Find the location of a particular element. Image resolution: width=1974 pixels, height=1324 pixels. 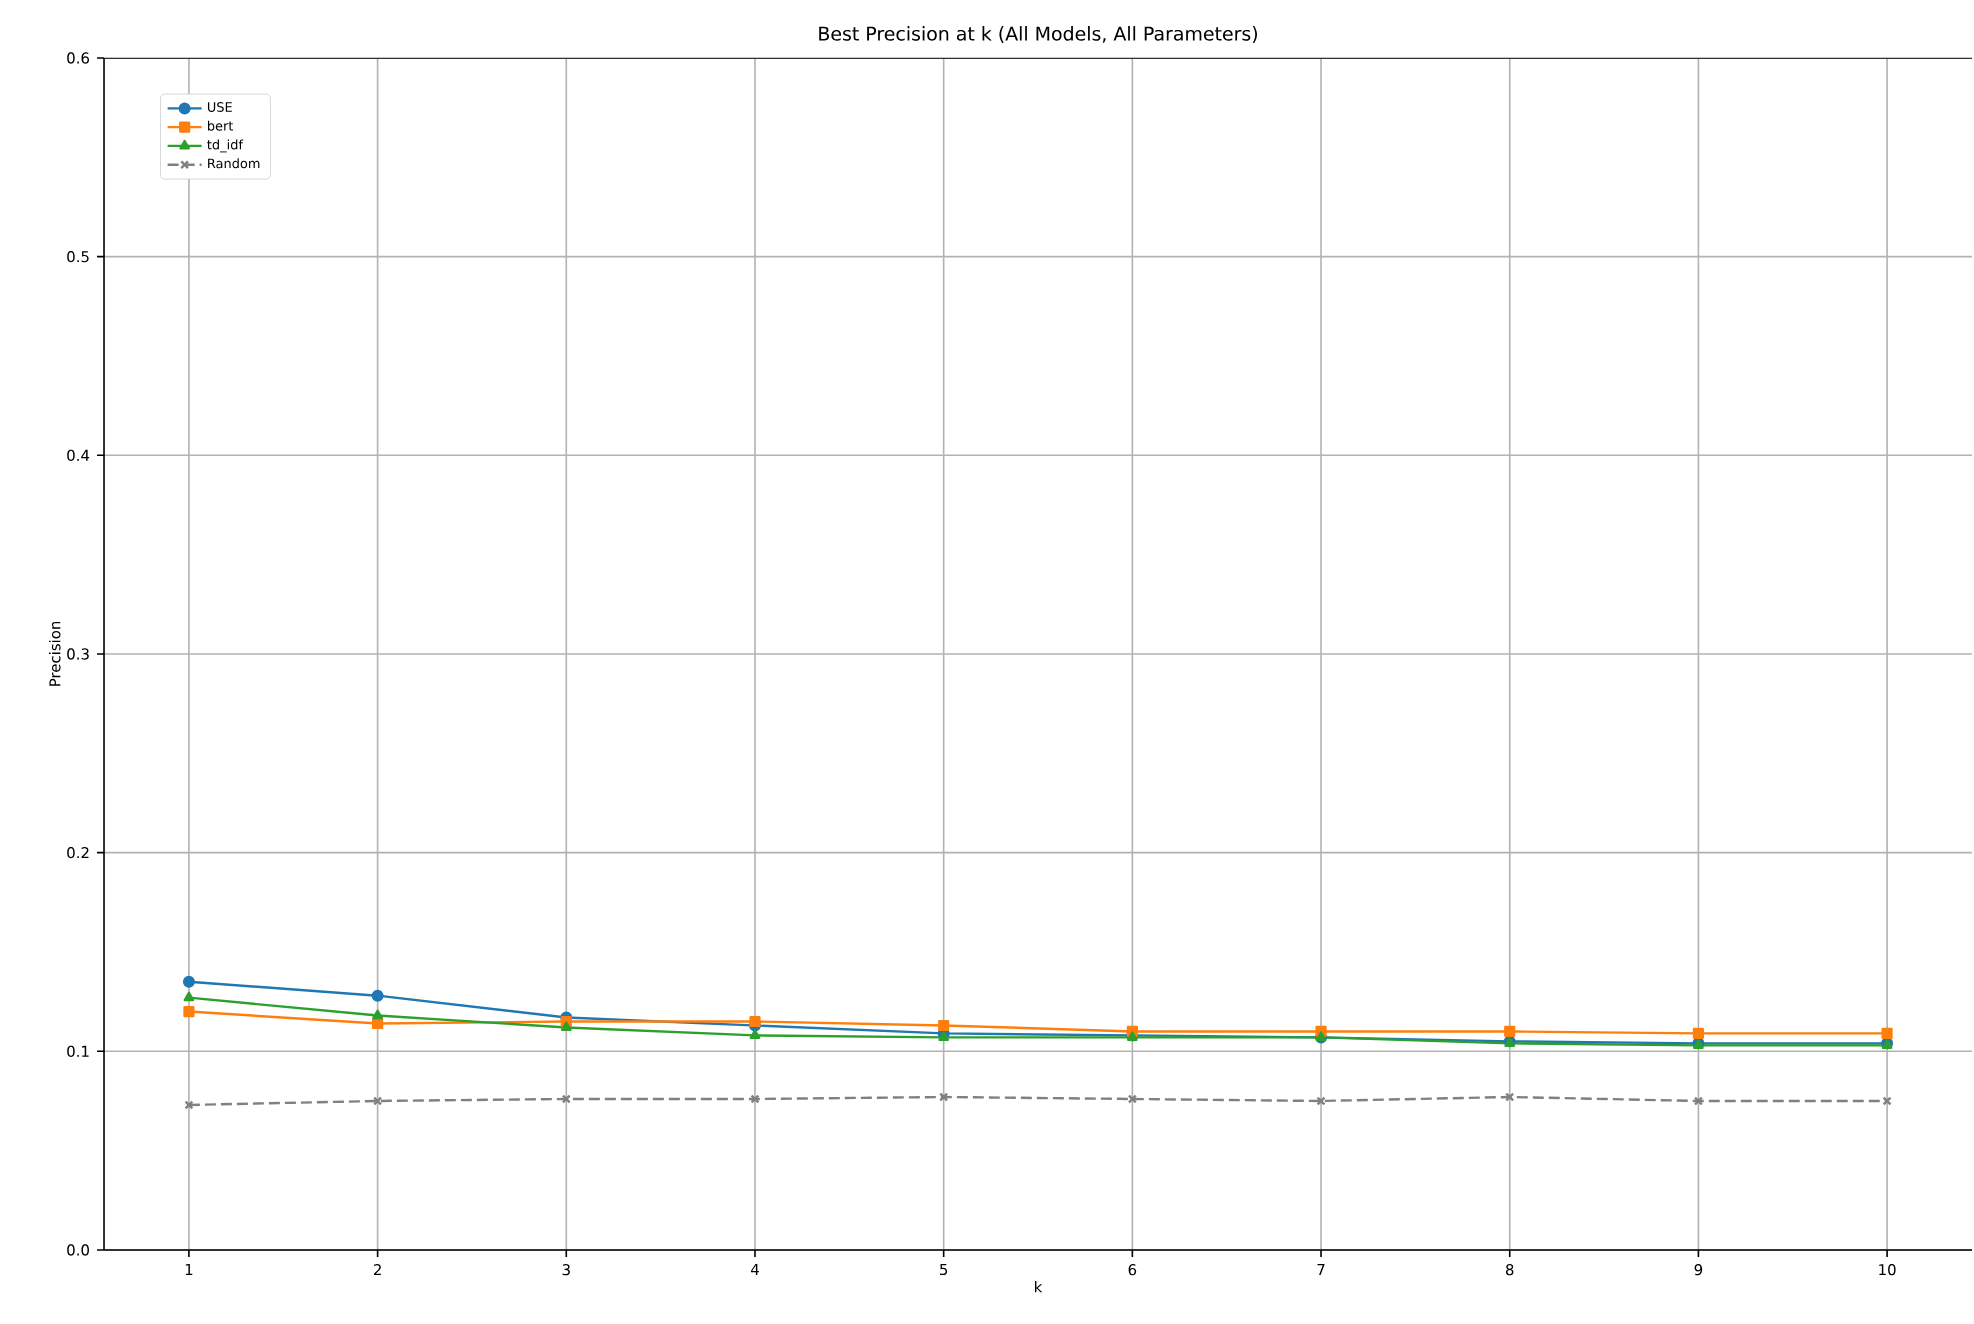

chart-title: Best Precision at k (All Models, All Parameters) is located at coordinates (1038, 34).